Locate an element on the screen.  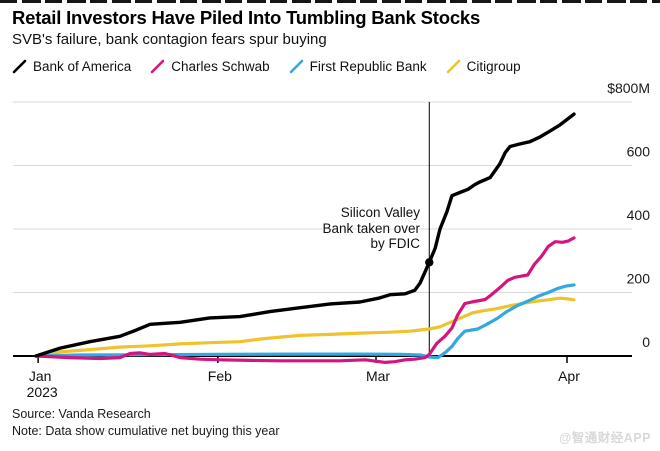
x-tick-label: Jan is located at coordinates (40, 376).